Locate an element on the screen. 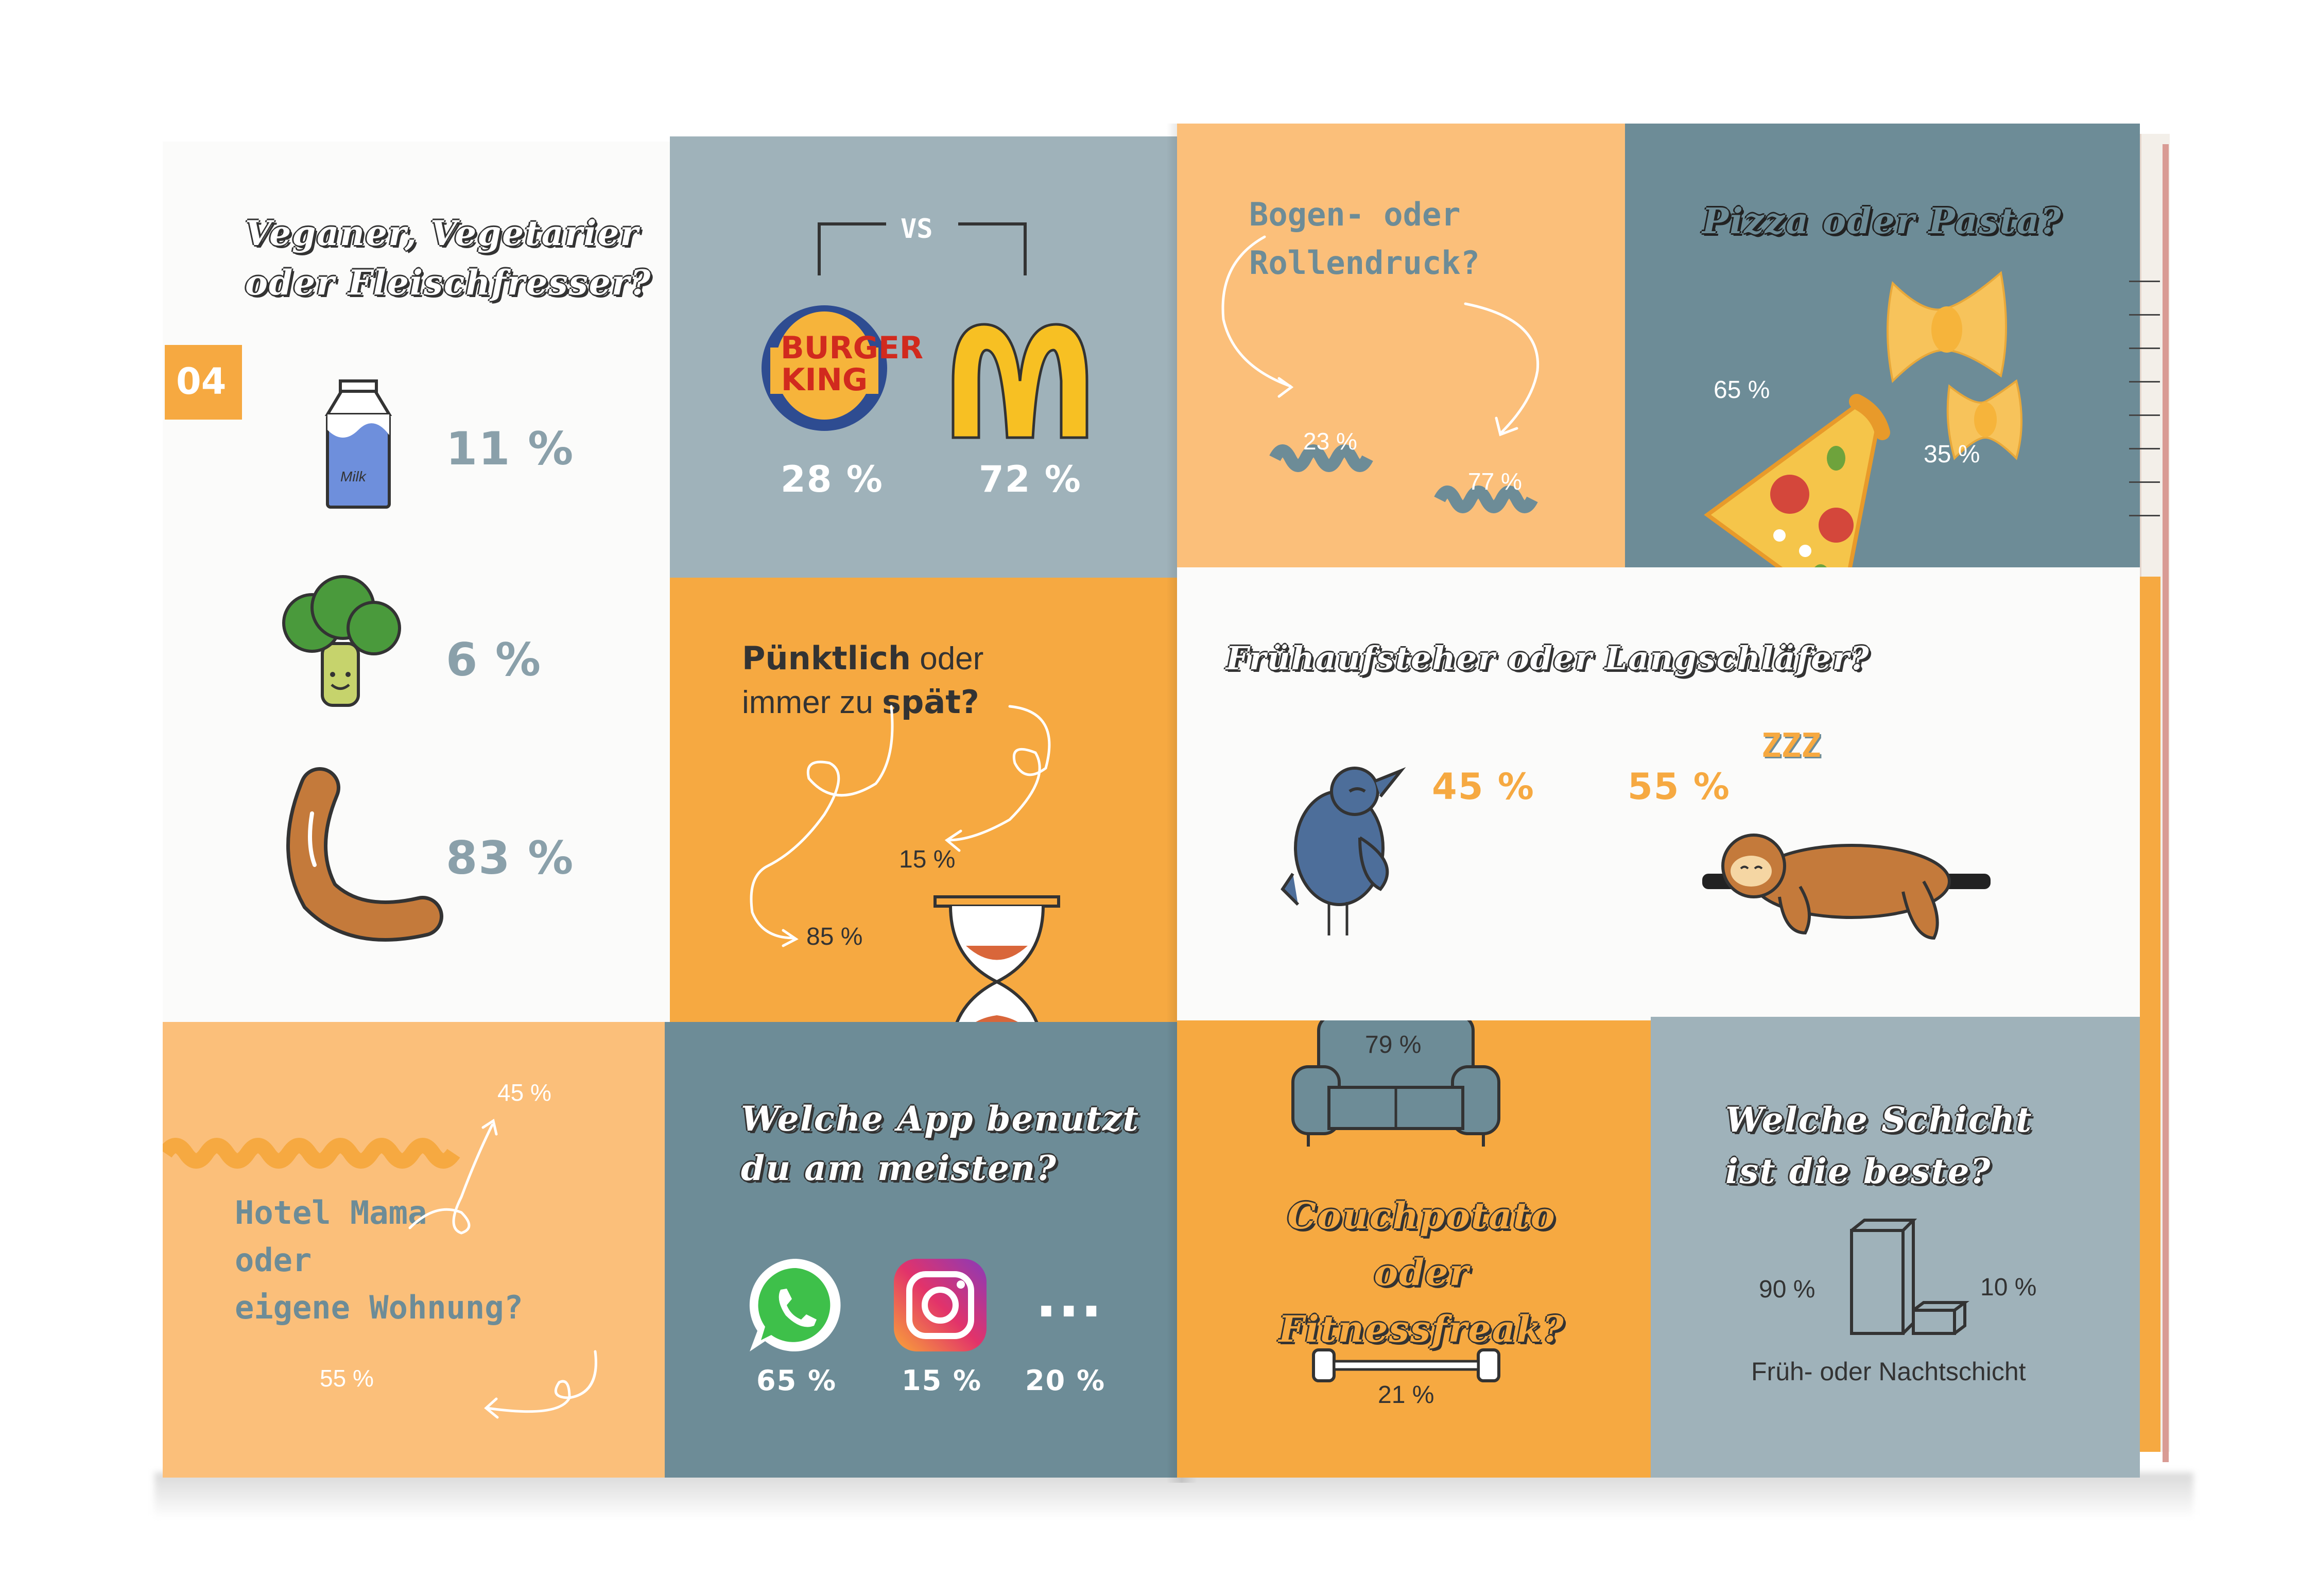 Image resolution: width=2317 pixels, height=1596 pixels. page-number-badge: 04 is located at coordinates (203, 383).